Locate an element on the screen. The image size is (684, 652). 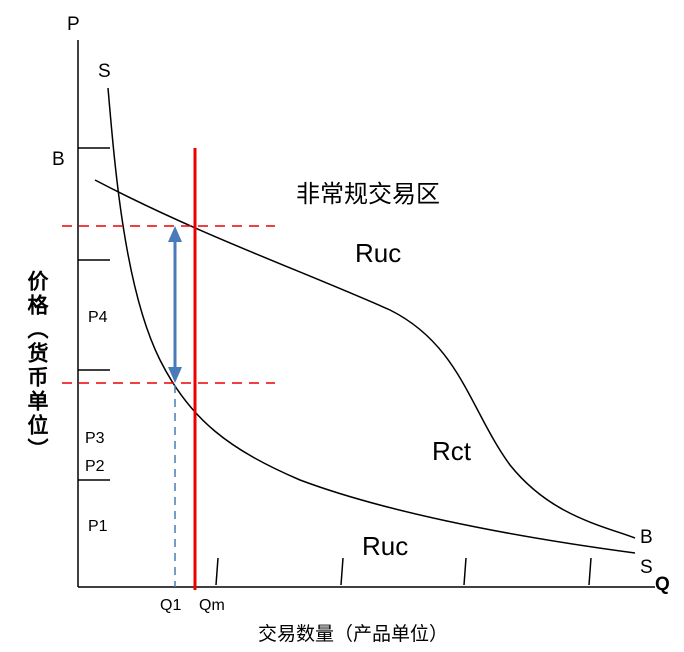
price-level: P3 is located at coordinates (95, 438).